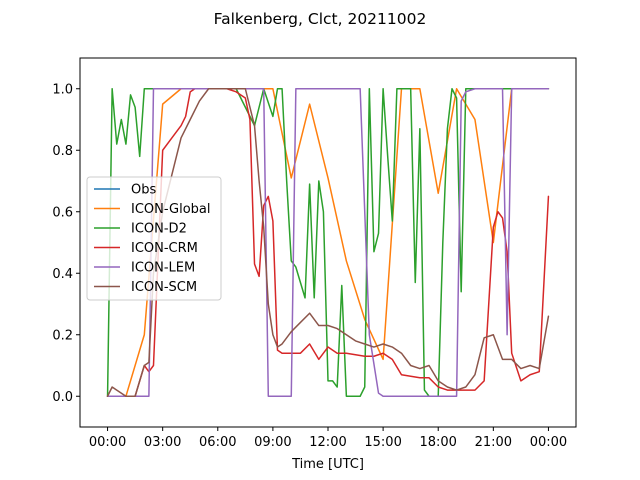 This screenshot has height=480, width=640. I want to click on x-tick-label: 15:00, so click(382, 442).